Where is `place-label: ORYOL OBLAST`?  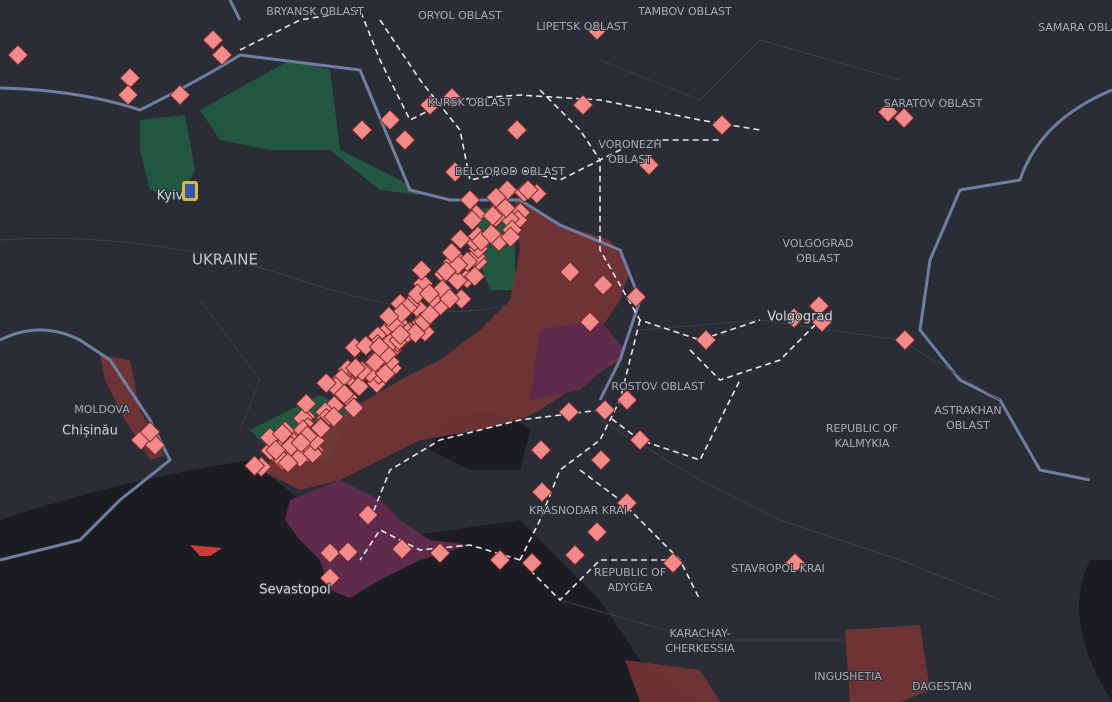 place-label: ORYOL OBLAST is located at coordinates (460, 15).